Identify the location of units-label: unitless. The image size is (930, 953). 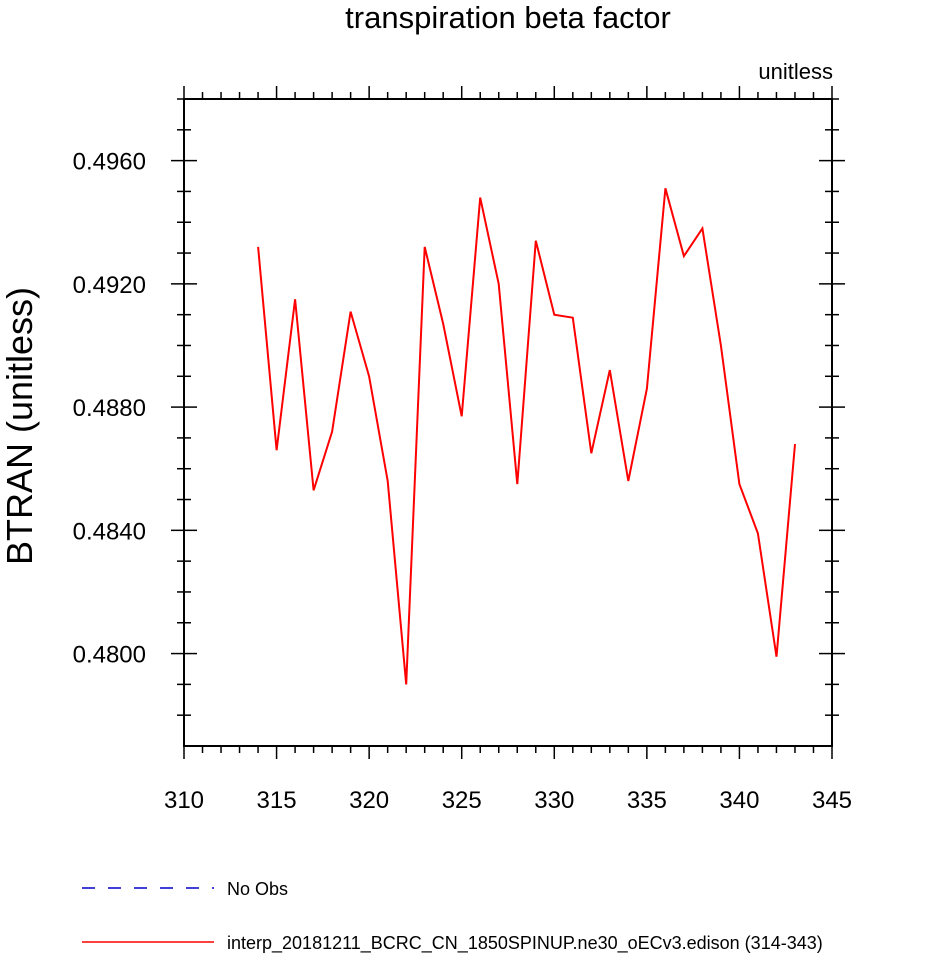
(795, 71).